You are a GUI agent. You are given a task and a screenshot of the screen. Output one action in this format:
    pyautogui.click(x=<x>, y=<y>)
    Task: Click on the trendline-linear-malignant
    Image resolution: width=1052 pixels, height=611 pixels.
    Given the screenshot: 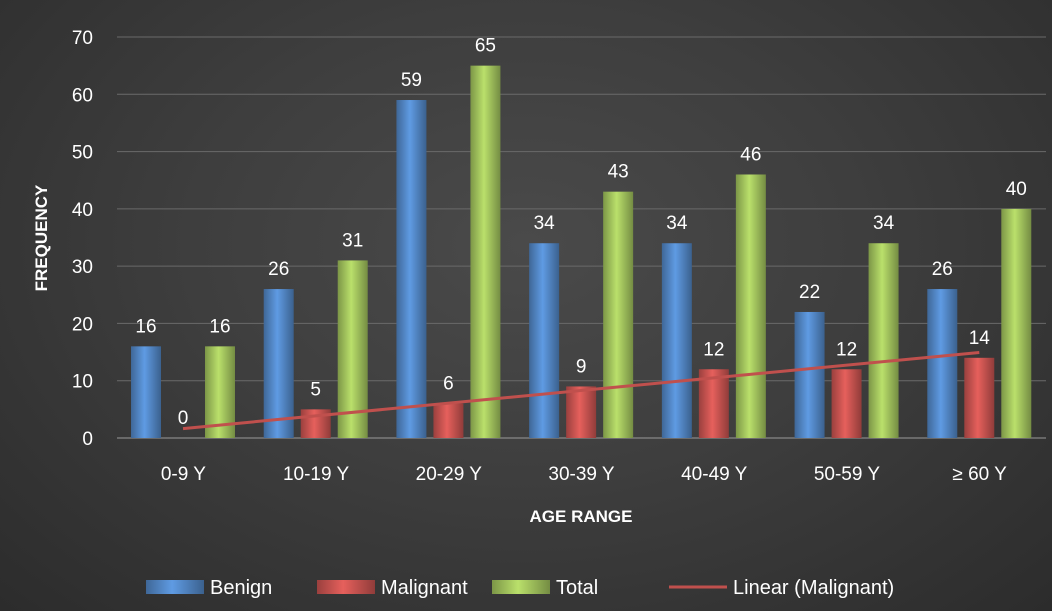 What is the action you would take?
    pyautogui.click(x=581, y=390)
    